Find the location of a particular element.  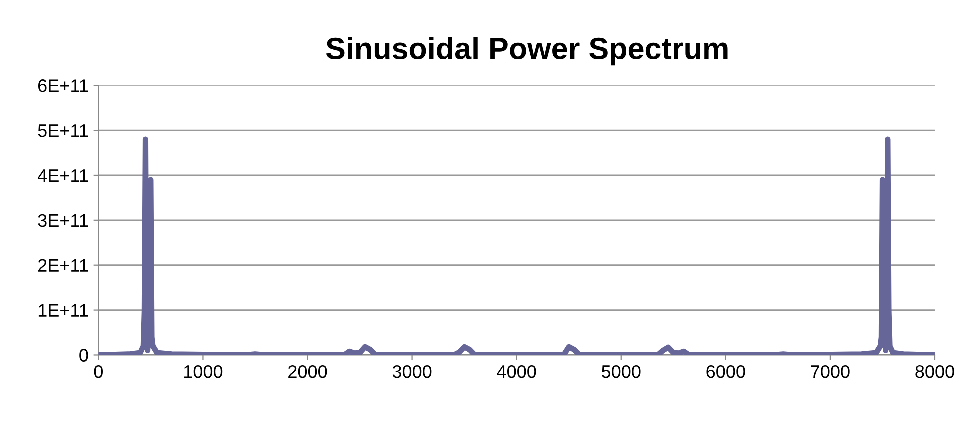

y-tick-label: 4E+11 is located at coordinates (63, 176).